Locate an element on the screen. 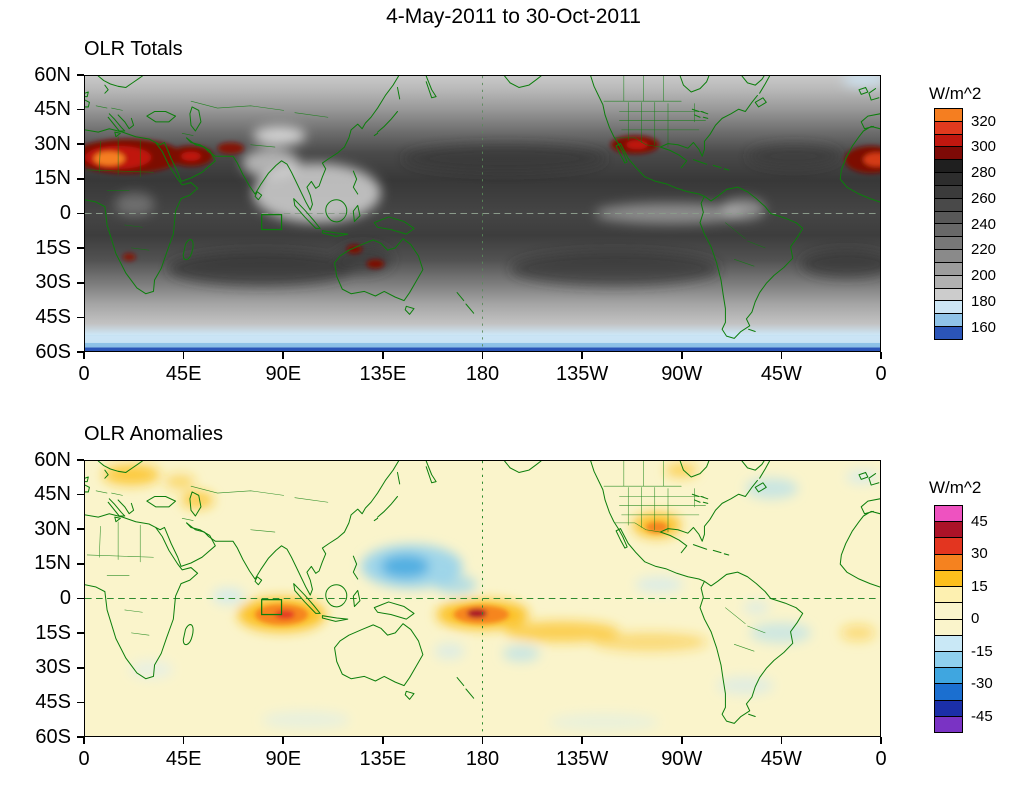 This screenshot has width=1027, height=788. lon-axis-anomalies: 0 45E 90E 135E 180 135W 90W 45W 0 is located at coordinates (482, 756).